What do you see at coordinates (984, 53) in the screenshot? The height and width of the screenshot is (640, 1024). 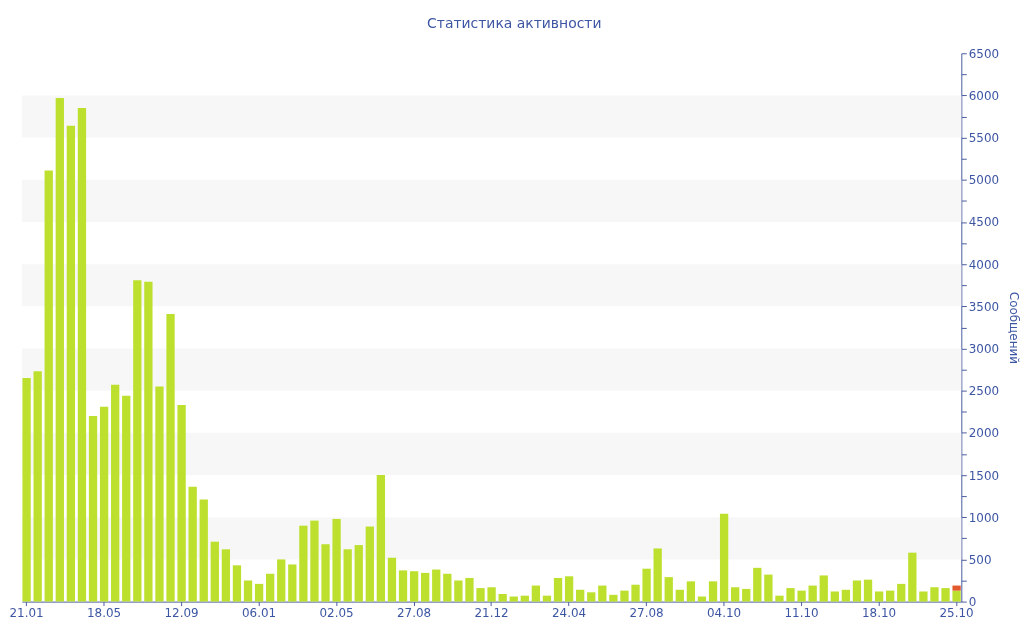 I see `y-tick-label: 6500` at bounding box center [984, 53].